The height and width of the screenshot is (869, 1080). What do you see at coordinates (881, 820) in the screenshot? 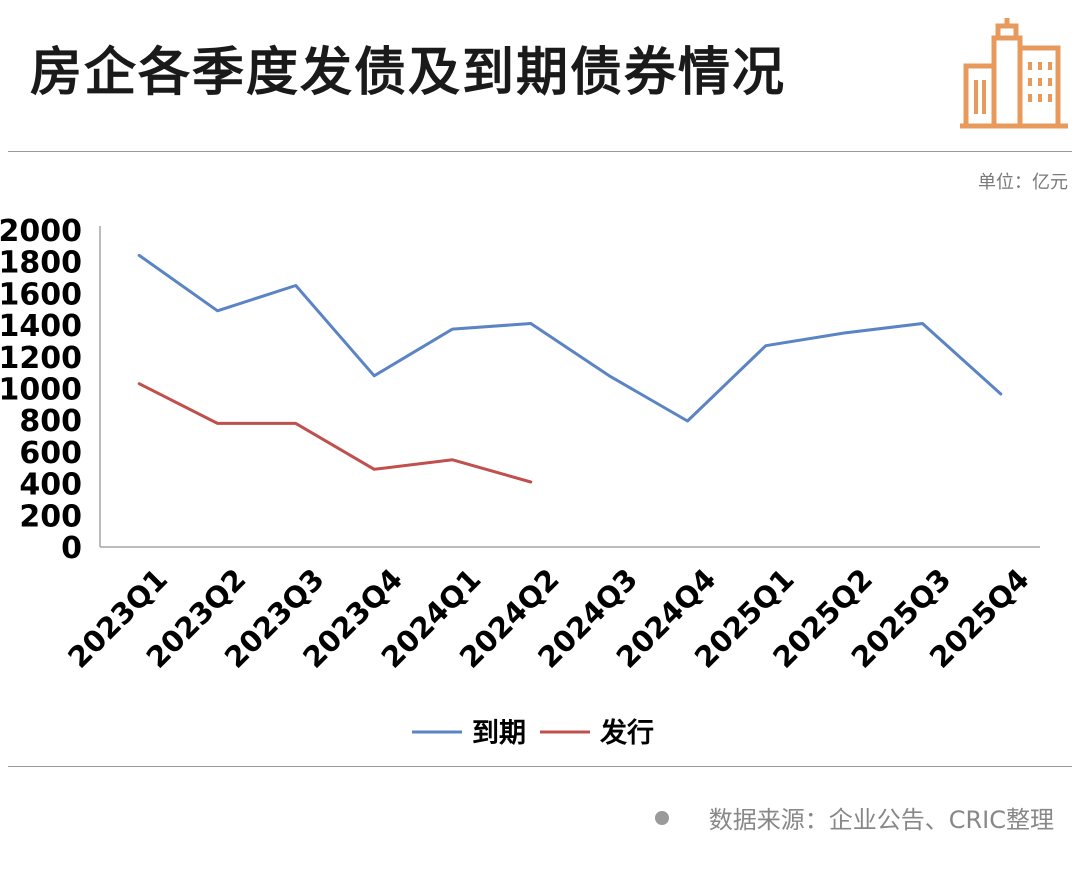
I see `source-text: 数据来源：企业公告、CRIC整理` at bounding box center [881, 820].